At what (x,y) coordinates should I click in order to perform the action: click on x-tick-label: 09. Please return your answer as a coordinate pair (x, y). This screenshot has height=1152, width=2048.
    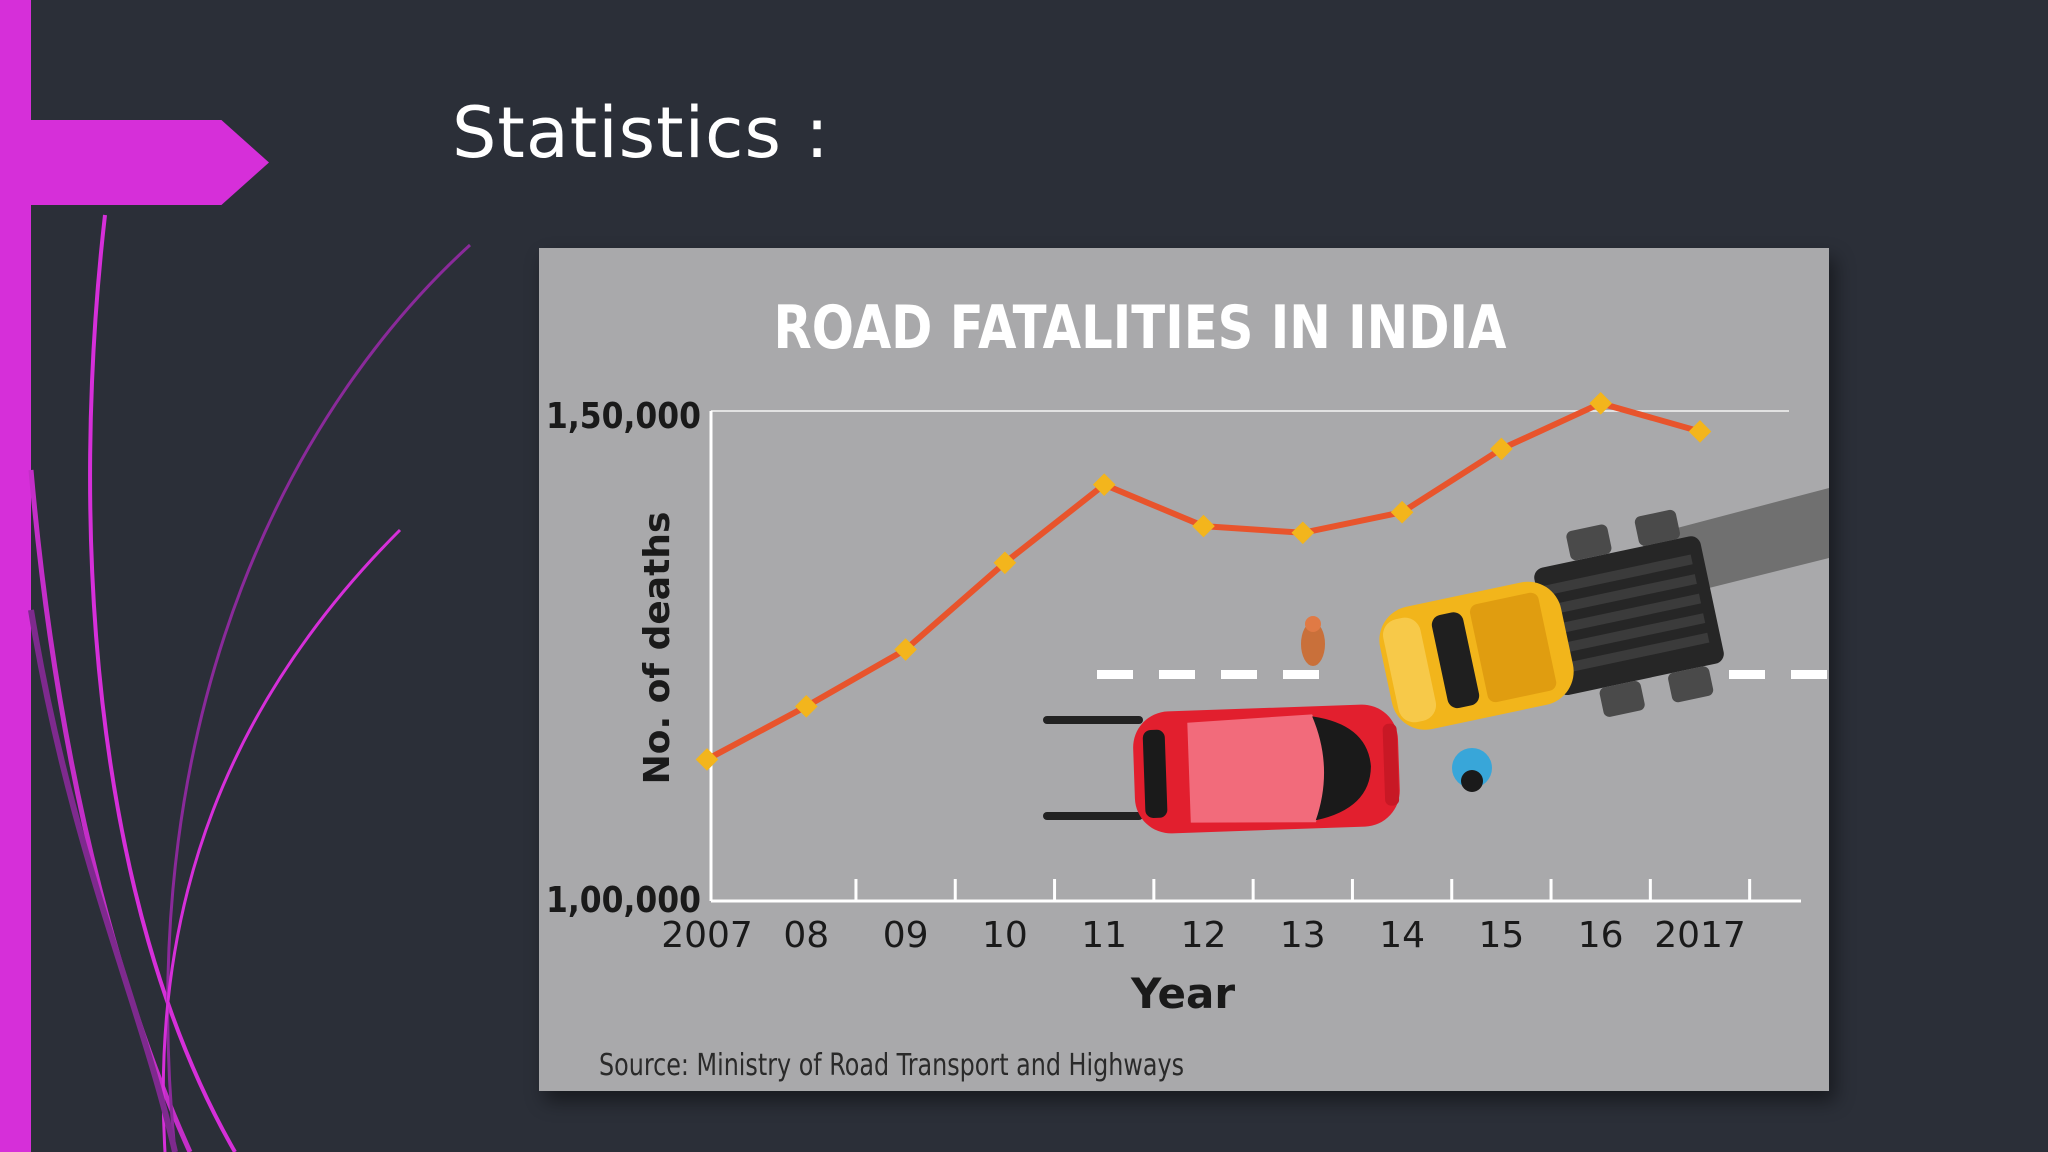
    Looking at the image, I should click on (906, 935).